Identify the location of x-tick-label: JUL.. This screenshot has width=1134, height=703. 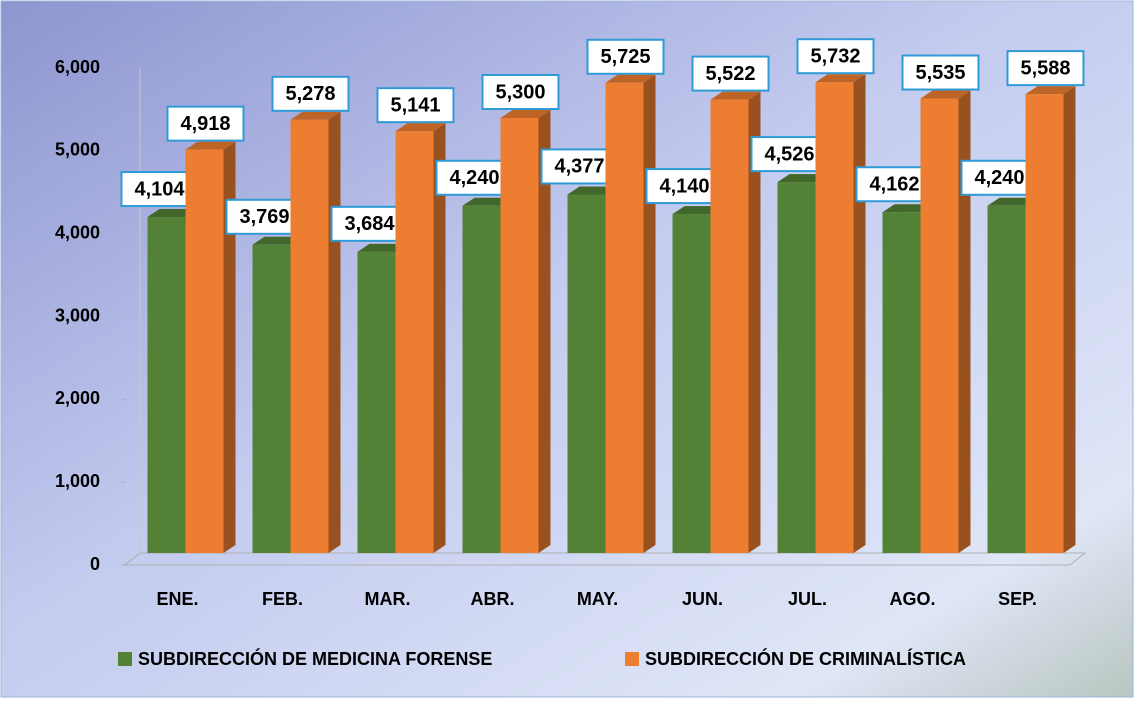
(807, 599).